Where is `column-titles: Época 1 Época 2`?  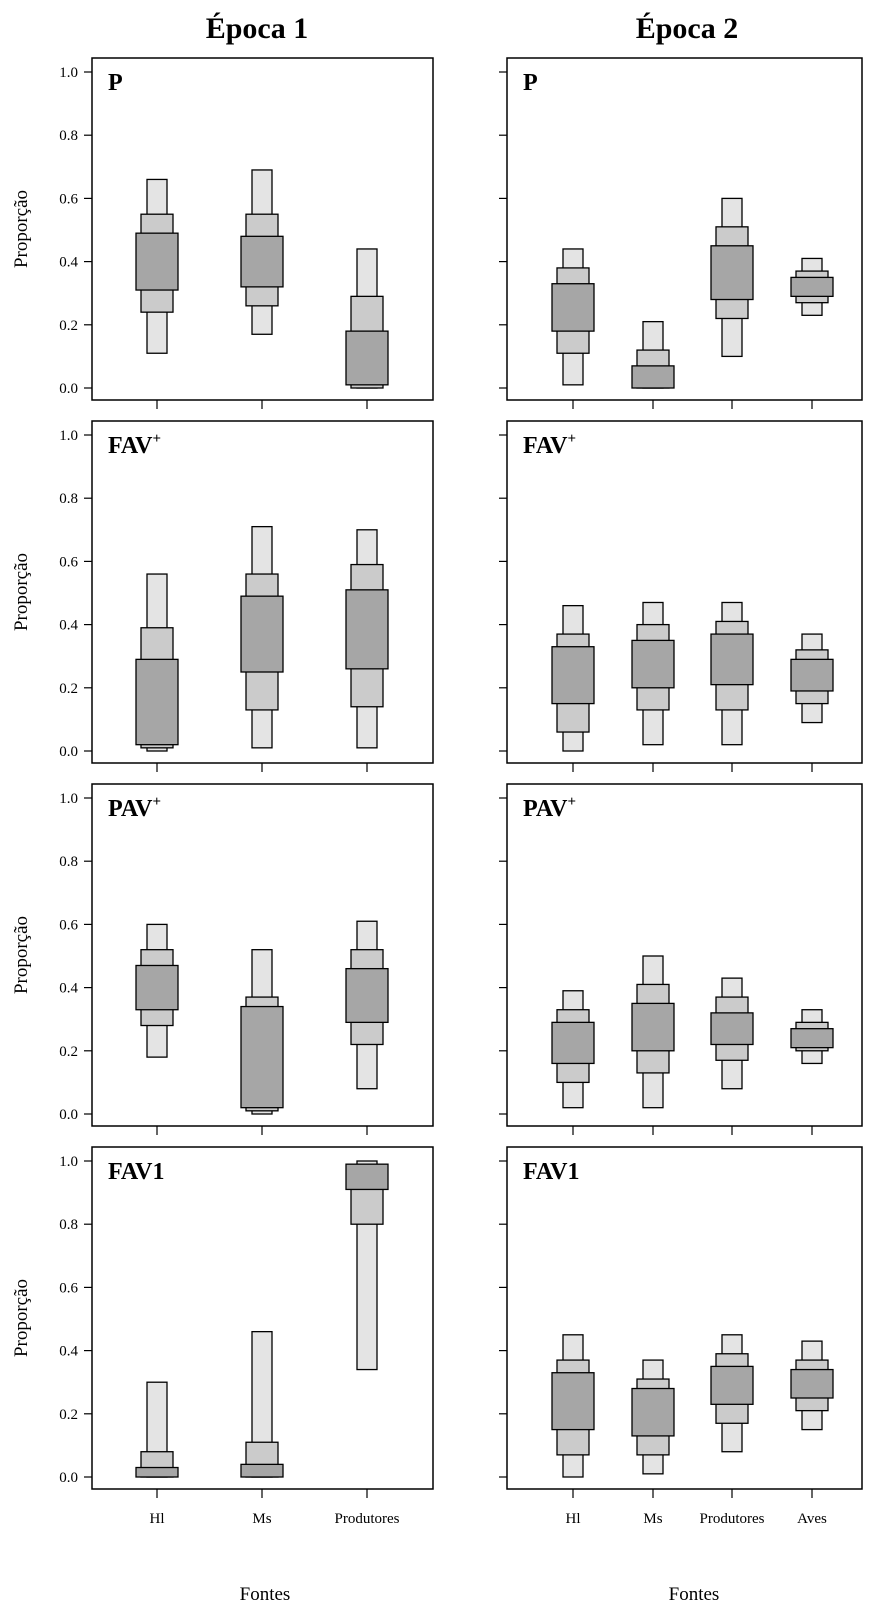
column-titles: Época 1 Época 2 is located at coordinates (472, 28).